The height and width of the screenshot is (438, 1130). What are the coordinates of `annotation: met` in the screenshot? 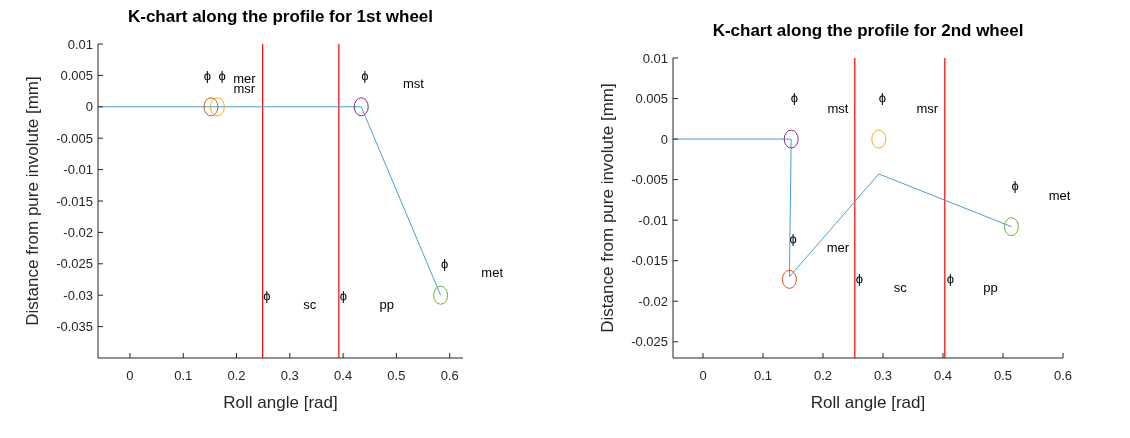 It's located at (1059, 196).